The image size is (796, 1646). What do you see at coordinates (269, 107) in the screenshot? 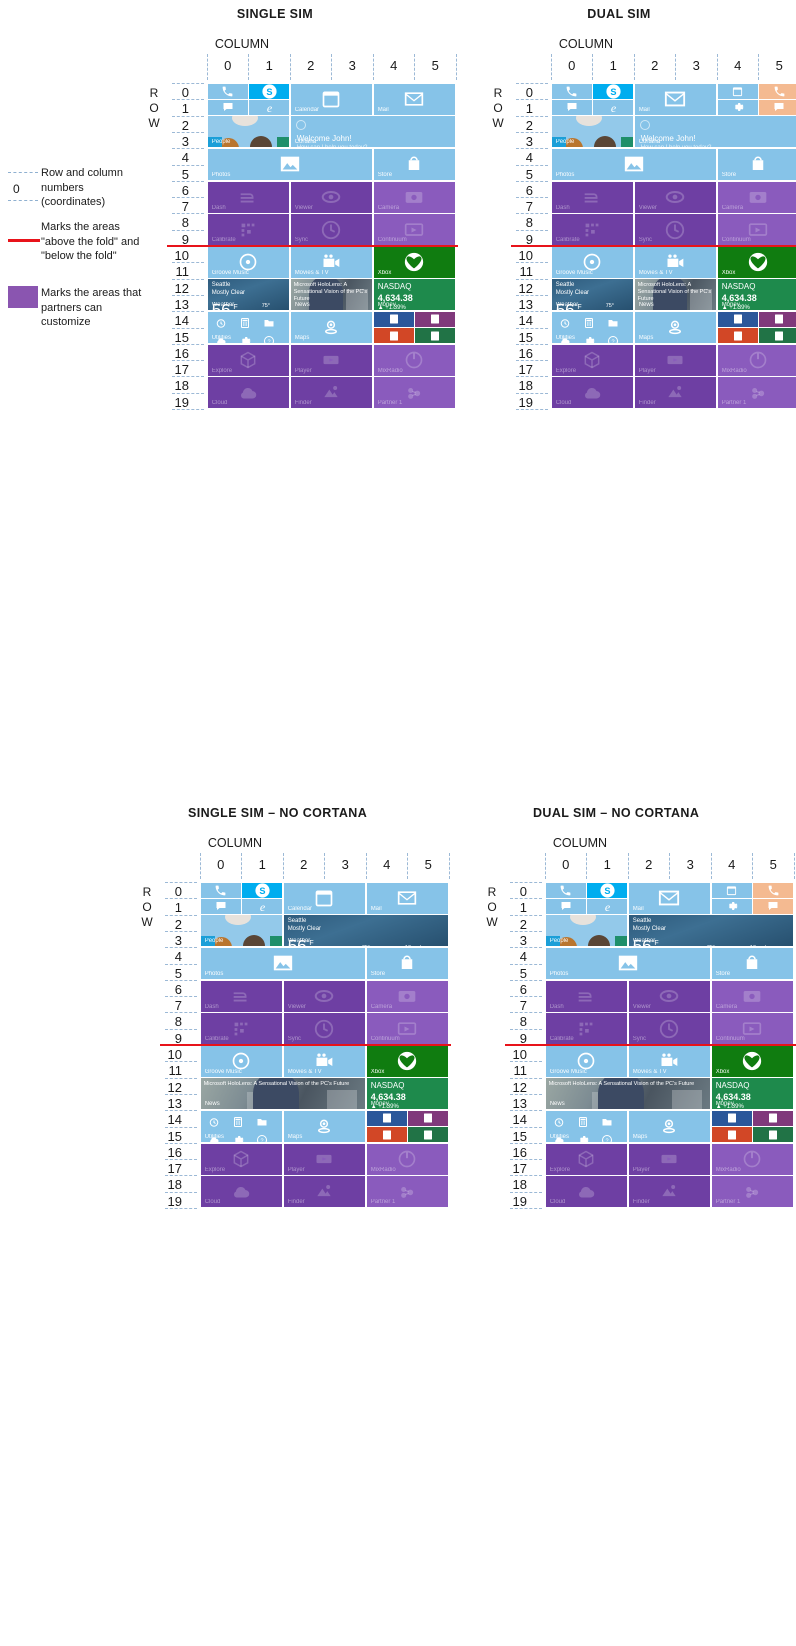
I see `tile-icon: e` at bounding box center [269, 107].